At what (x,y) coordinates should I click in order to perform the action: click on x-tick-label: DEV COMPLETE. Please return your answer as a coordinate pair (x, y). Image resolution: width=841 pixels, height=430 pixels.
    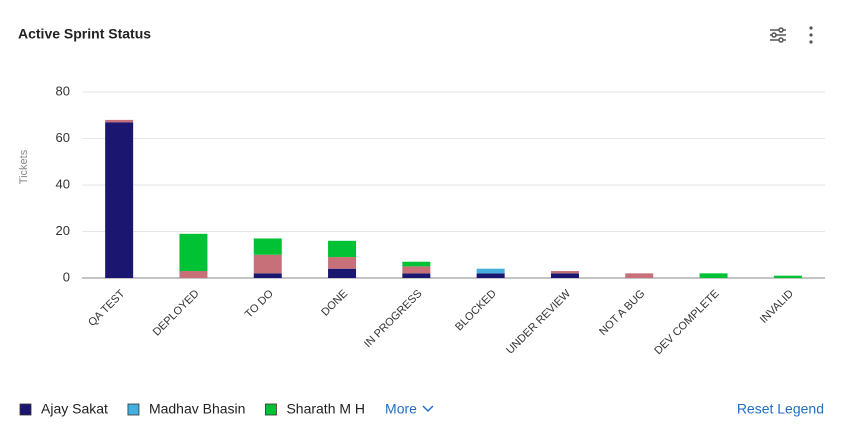
    Looking at the image, I should click on (686, 322).